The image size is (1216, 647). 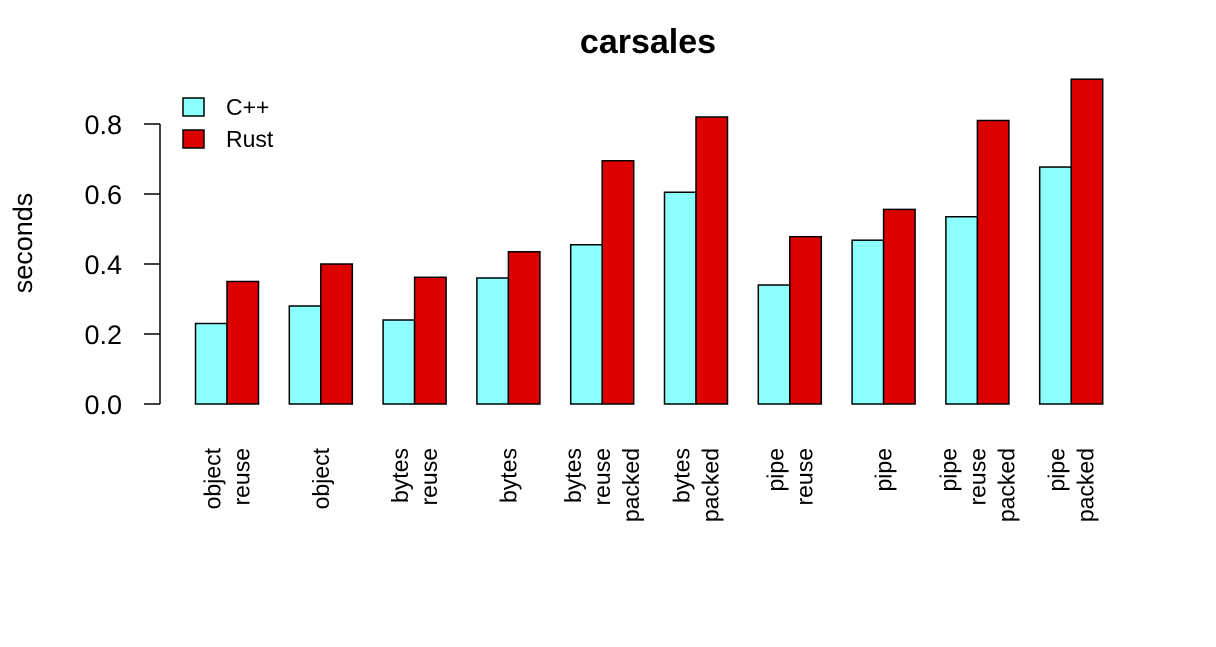 I want to click on y-axis: 0.0 0.2 0.4 0.6 0.8, so click(x=122, y=265).